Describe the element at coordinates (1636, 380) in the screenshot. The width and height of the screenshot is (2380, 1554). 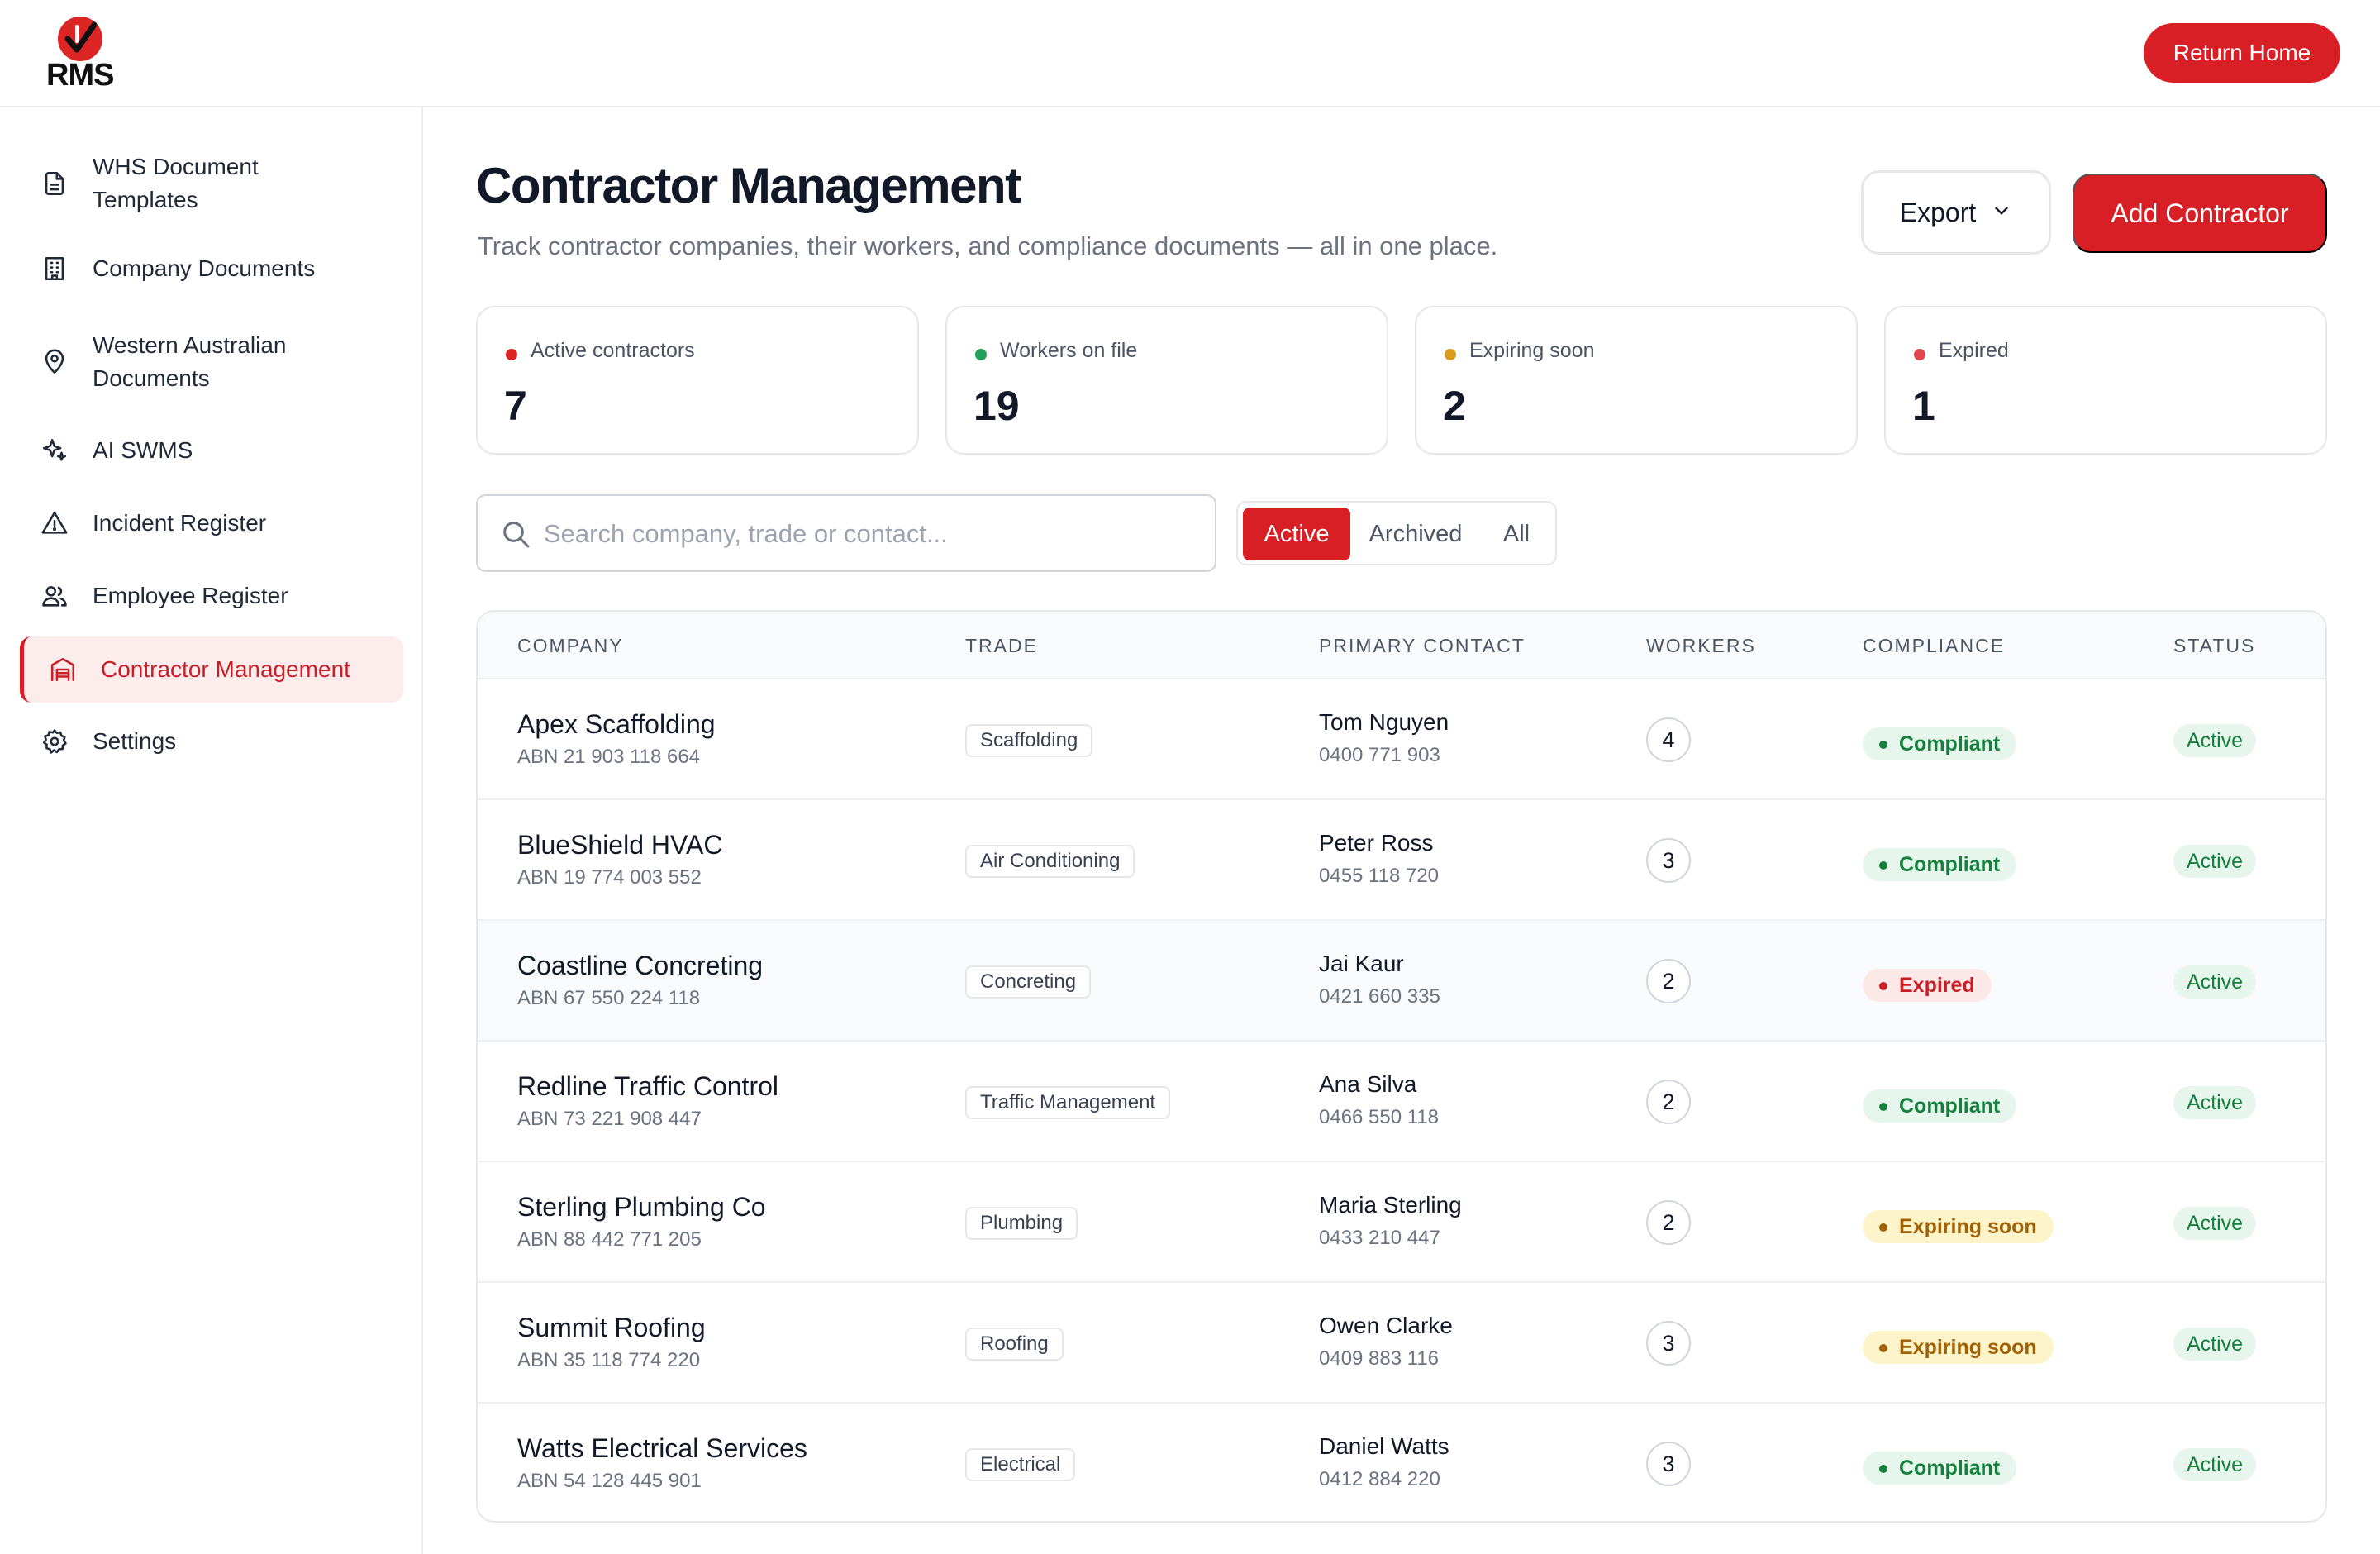
I see `stat-card-expiring-soon: Expiring soon 2` at that location.